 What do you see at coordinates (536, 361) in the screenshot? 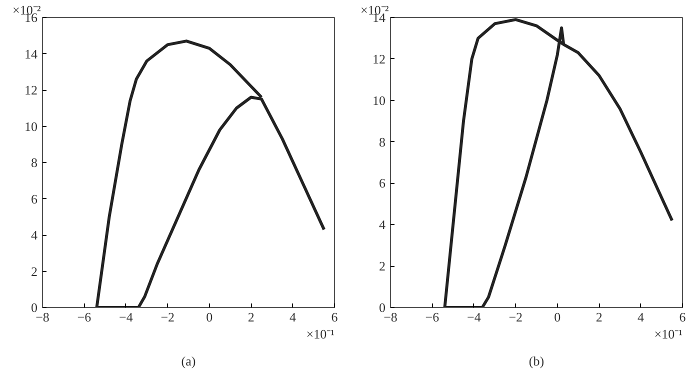
I see `text: (b)` at bounding box center [536, 361].